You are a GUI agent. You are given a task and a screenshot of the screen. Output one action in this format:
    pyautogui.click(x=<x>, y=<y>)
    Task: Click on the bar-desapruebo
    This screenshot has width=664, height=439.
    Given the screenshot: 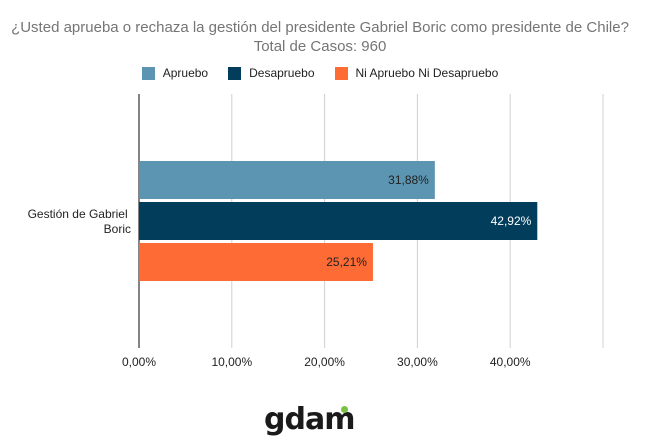 What is the action you would take?
    pyautogui.click(x=338, y=221)
    